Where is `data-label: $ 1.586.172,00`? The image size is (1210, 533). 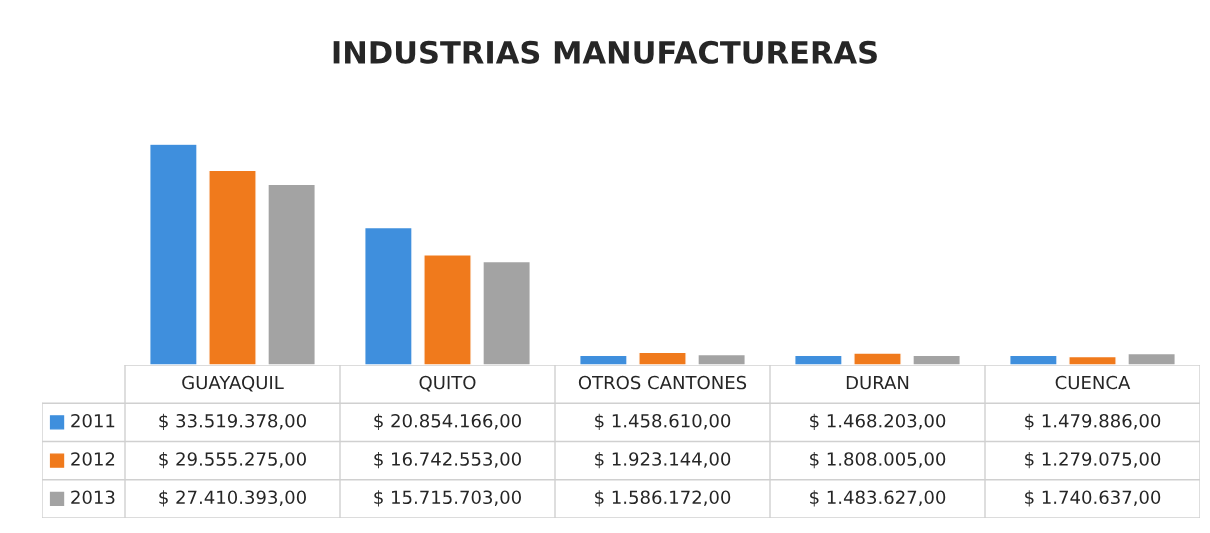
data-label: $ 1.586.172,00 is located at coordinates (663, 498).